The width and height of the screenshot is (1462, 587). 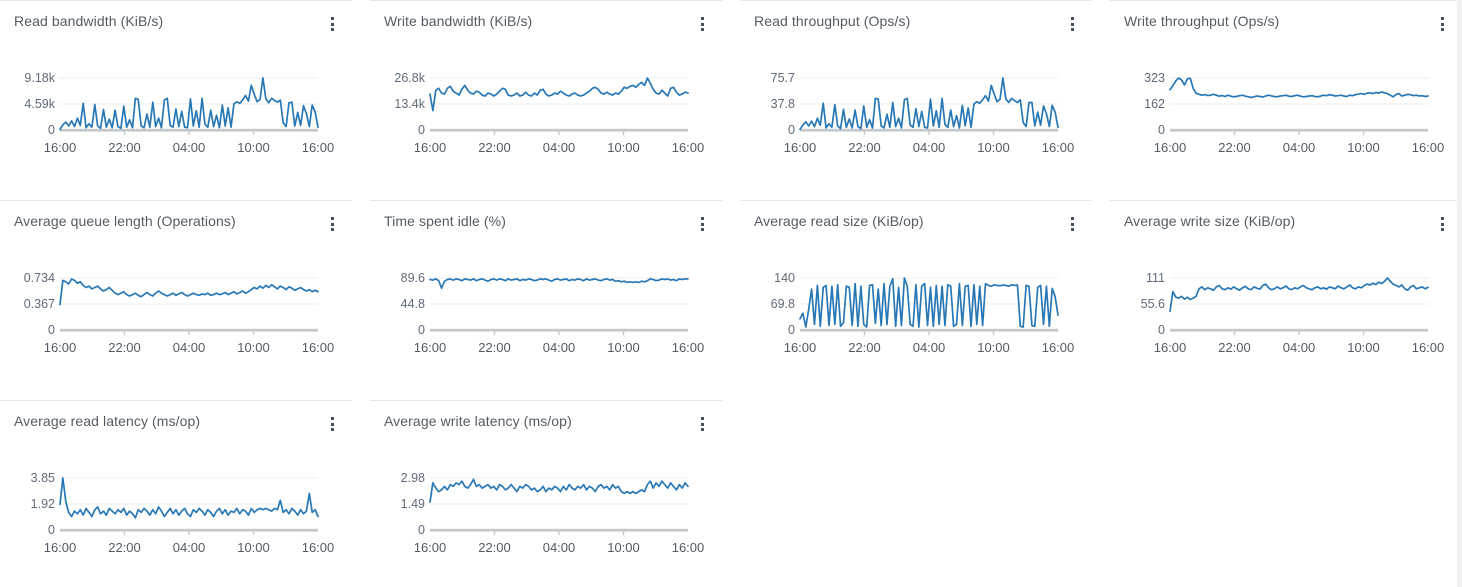 I want to click on y-axis: 140 69.8 0, so click(x=777, y=300).